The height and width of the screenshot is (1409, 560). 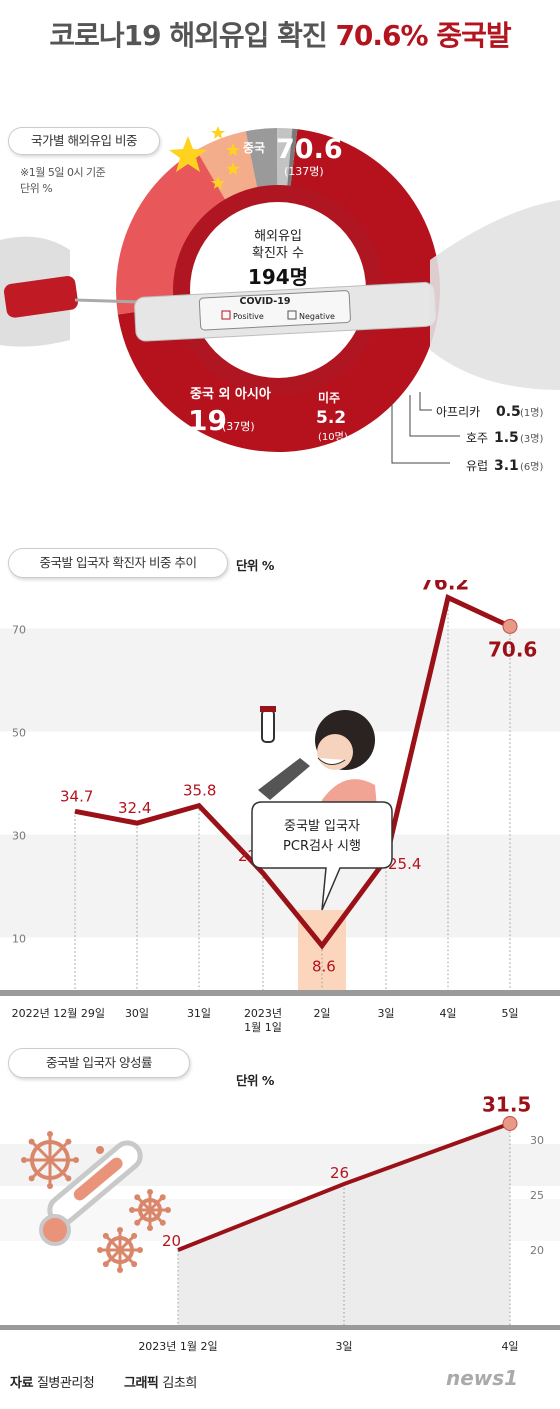 I want to click on graphic-label: 그래픽, so click(x=141, y=1383).